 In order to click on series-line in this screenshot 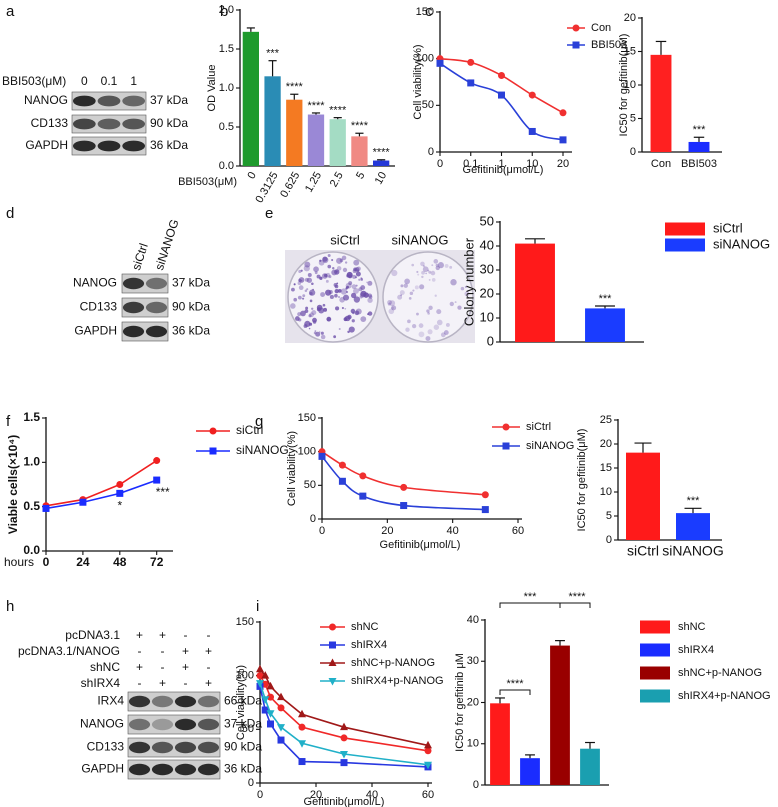, I will do `click(101, 483)`.